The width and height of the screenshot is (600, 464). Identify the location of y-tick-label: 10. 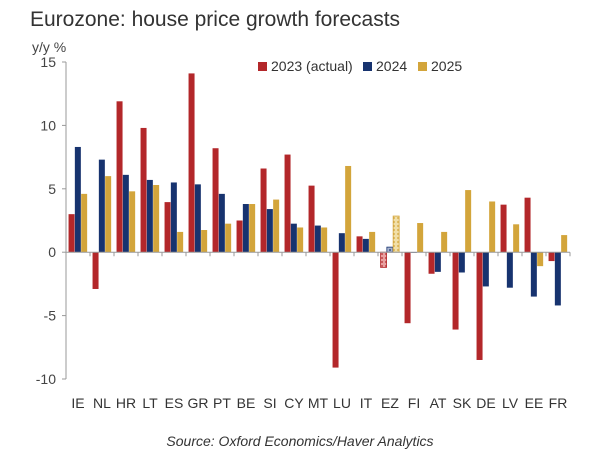
(48, 125).